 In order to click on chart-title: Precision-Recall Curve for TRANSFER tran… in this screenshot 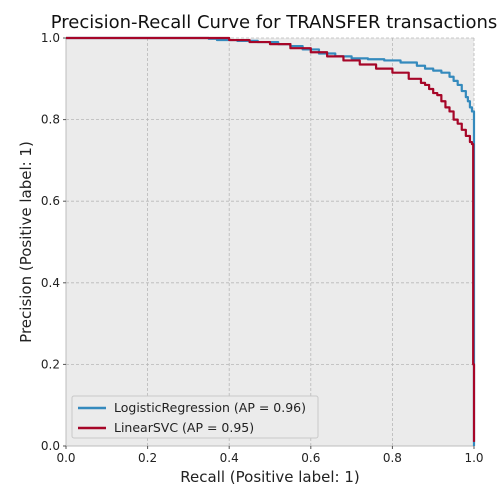, I will do `click(274, 22)`.